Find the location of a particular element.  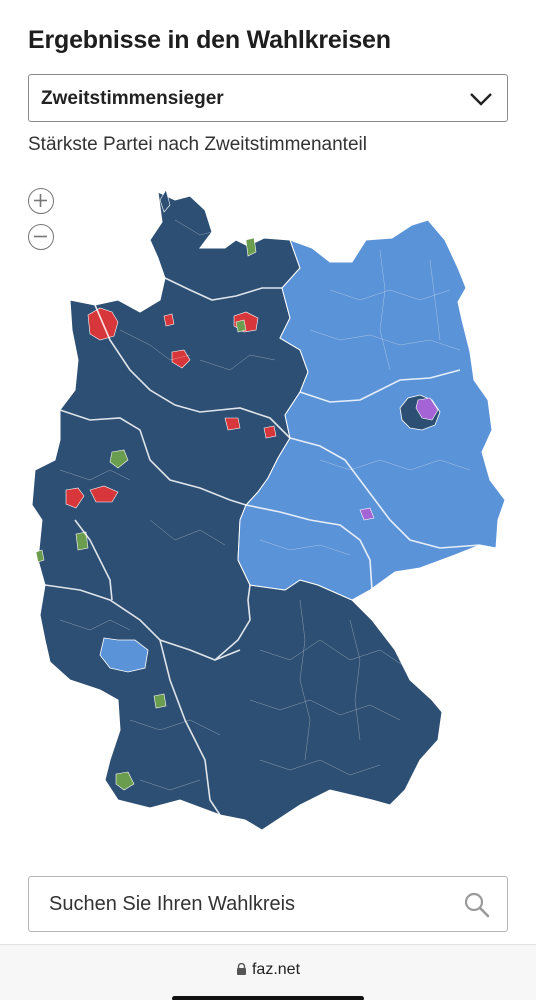

url-display: faz.net is located at coordinates (268, 970).